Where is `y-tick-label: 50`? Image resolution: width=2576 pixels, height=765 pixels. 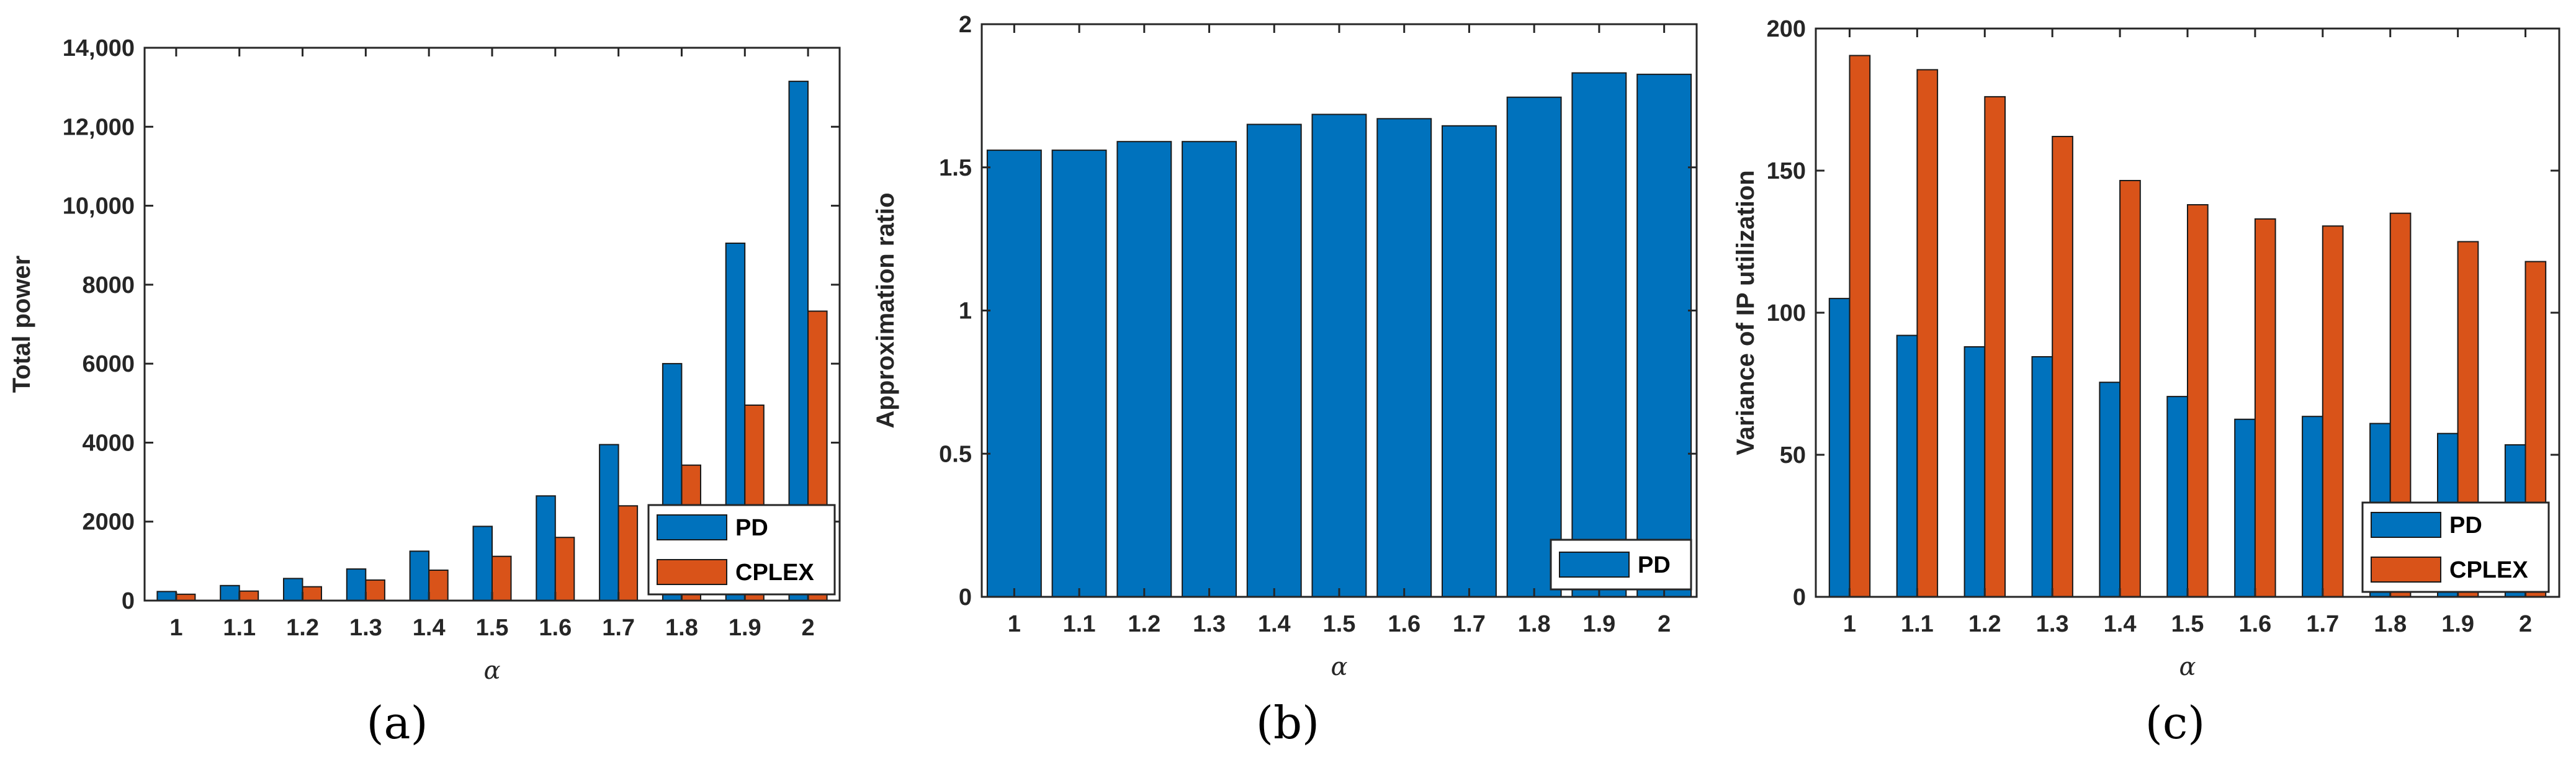 y-tick-label: 50 is located at coordinates (1793, 455).